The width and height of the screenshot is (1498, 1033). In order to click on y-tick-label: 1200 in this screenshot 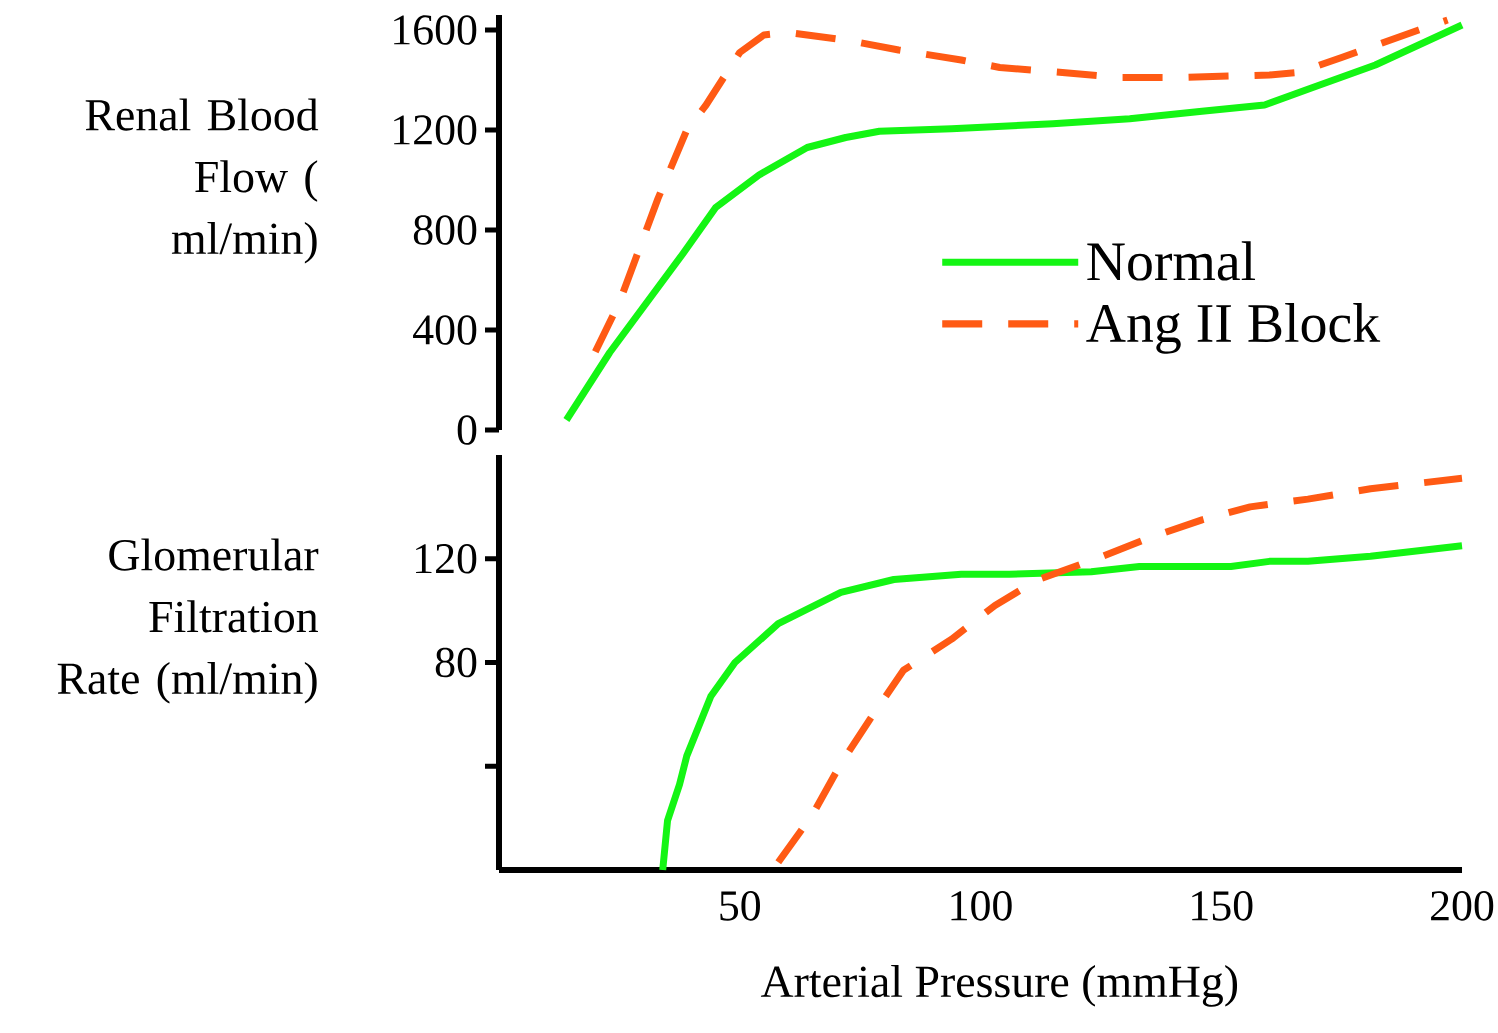, I will do `click(435, 130)`.